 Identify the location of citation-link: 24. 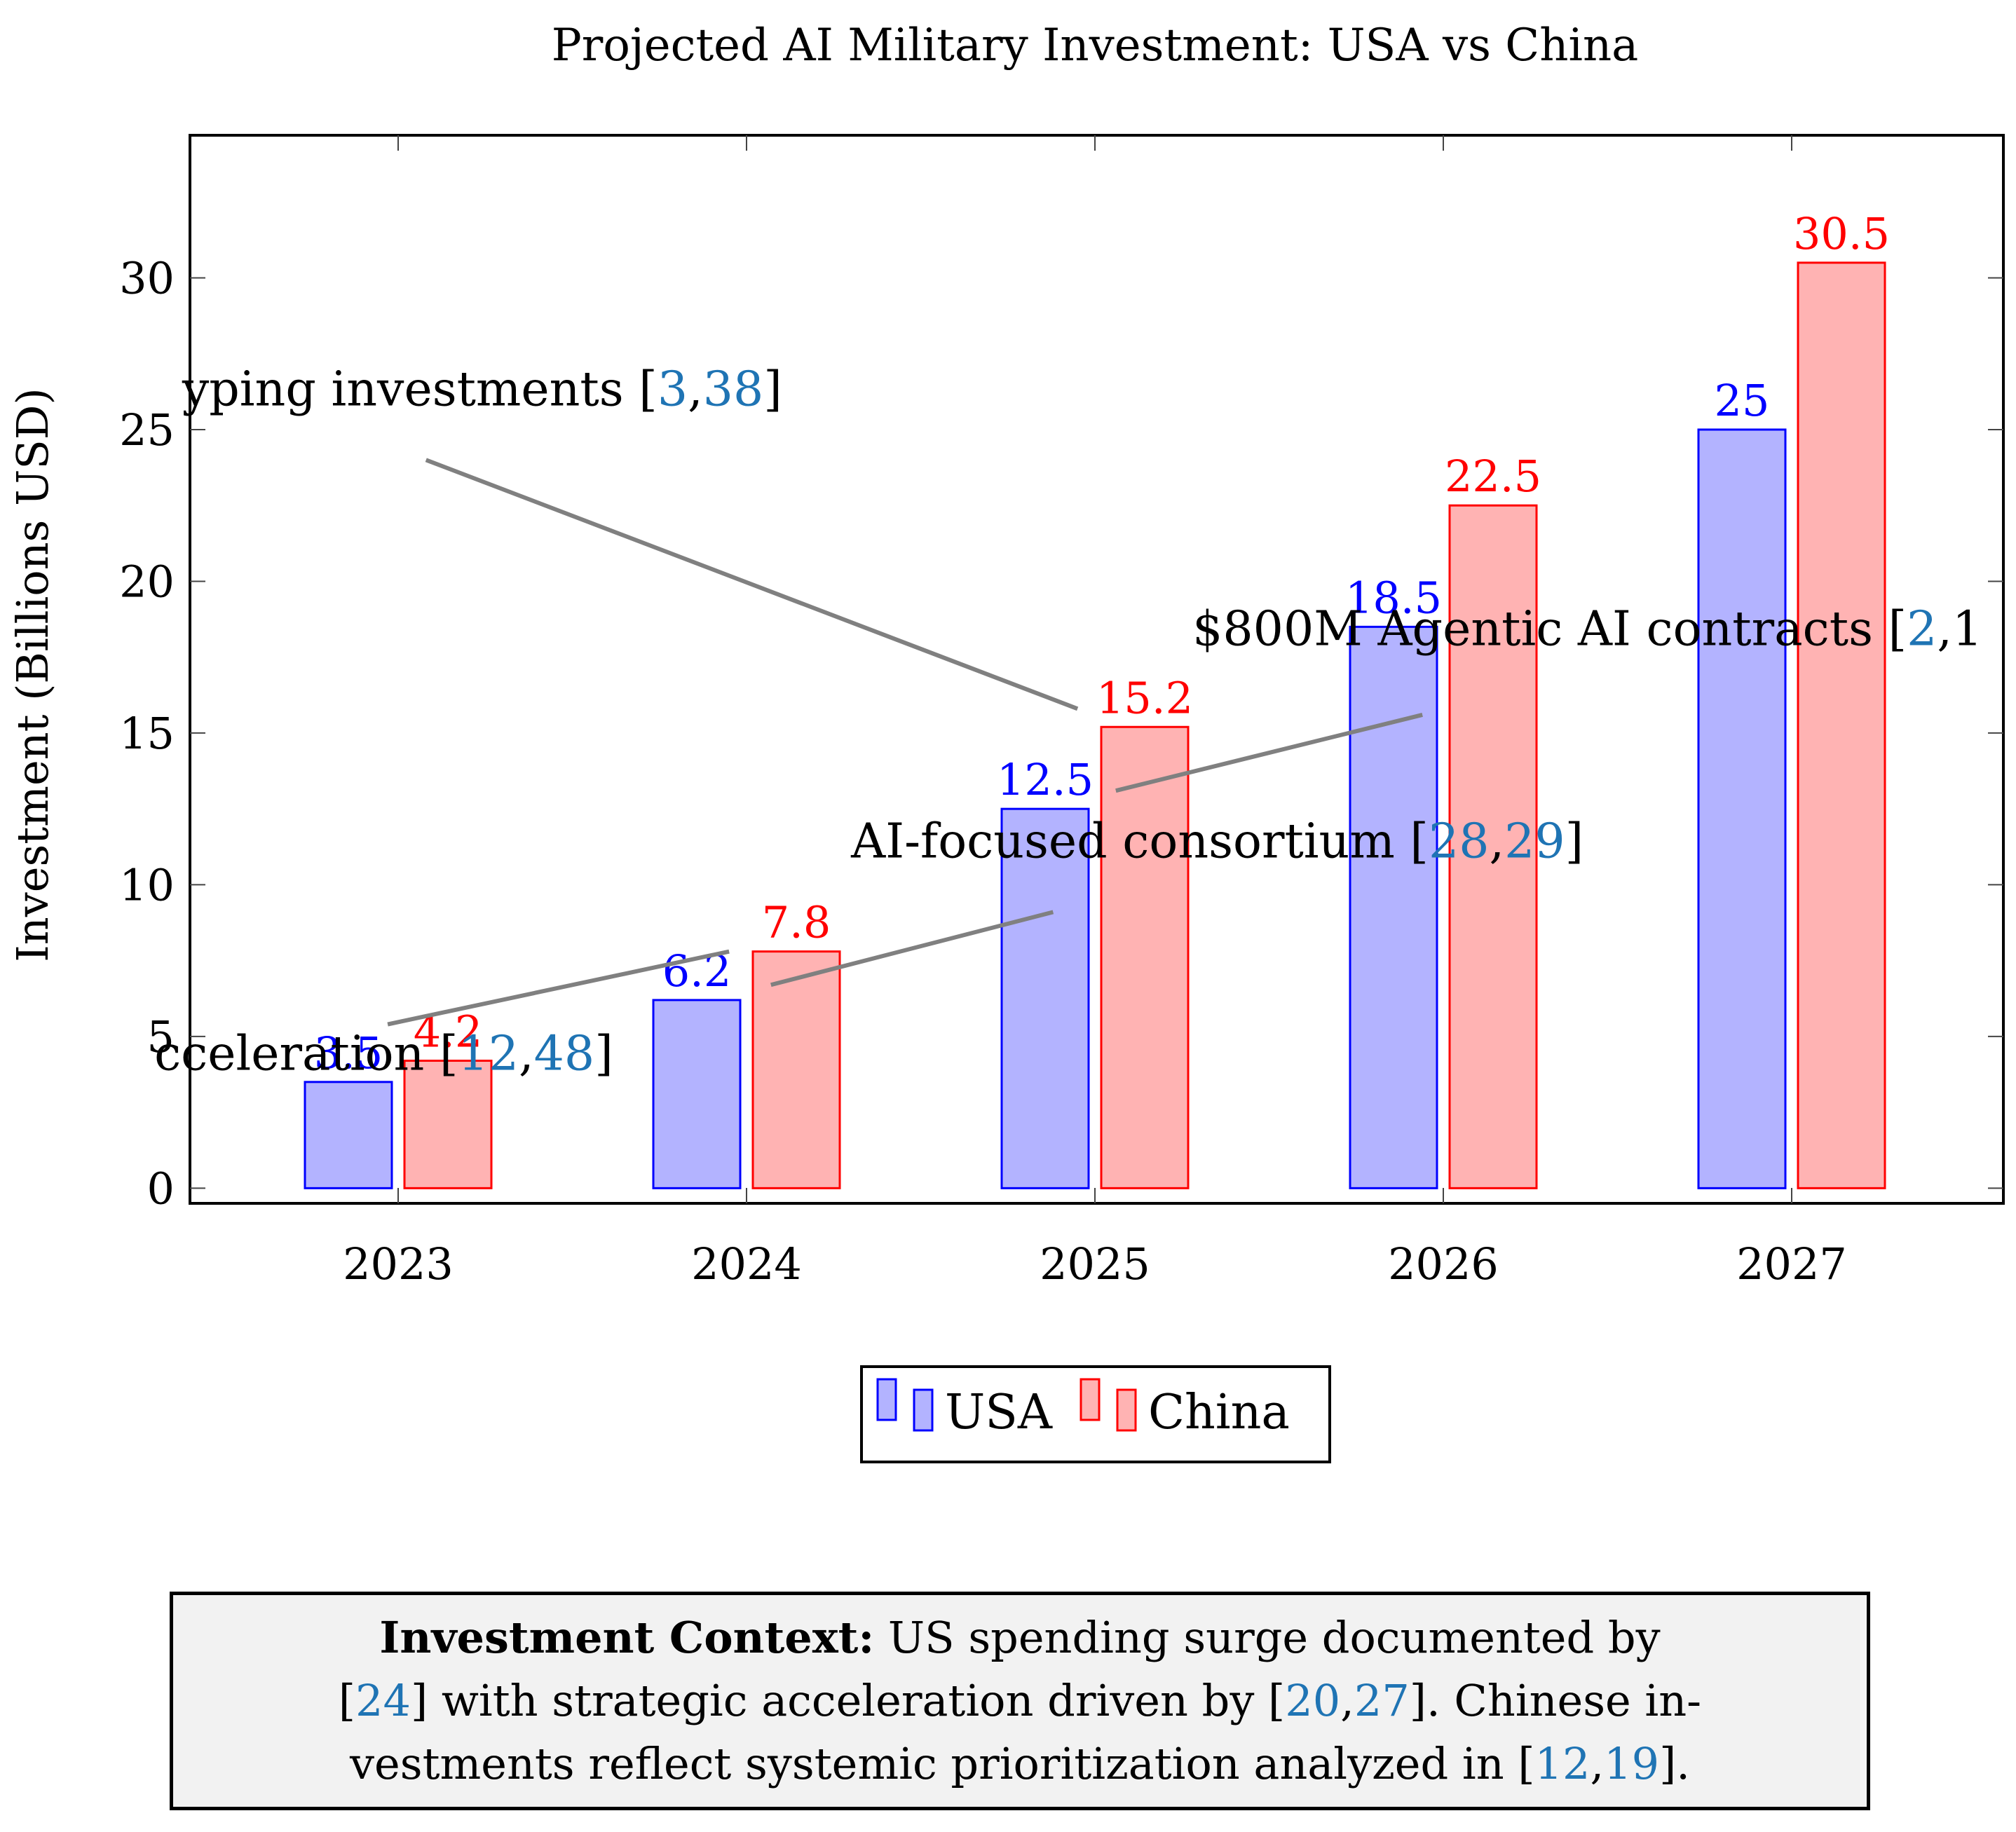
(383, 1700).